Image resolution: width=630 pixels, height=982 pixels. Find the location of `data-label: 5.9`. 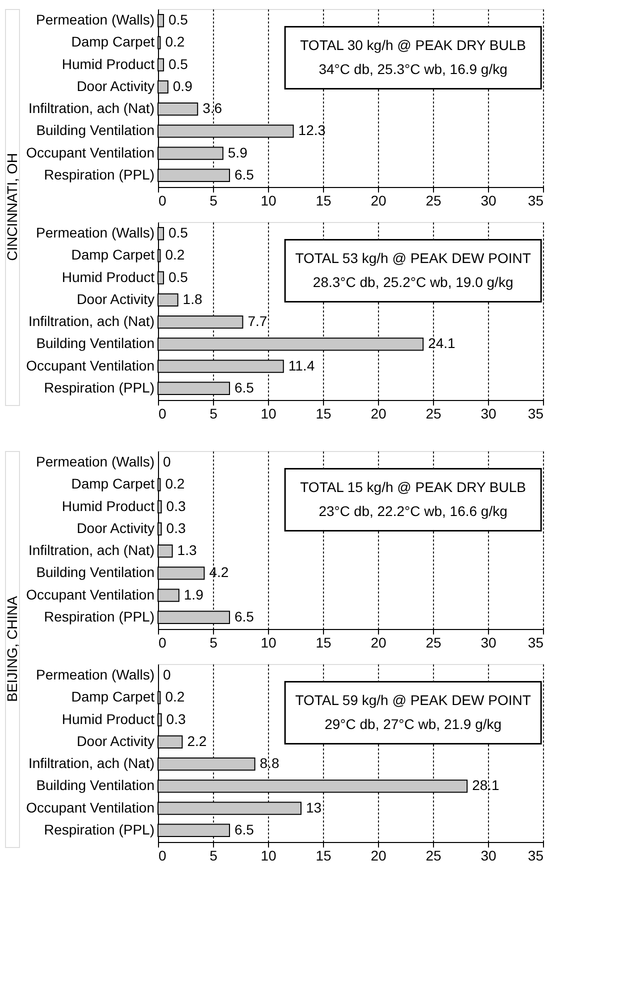

data-label: 5.9 is located at coordinates (238, 152).